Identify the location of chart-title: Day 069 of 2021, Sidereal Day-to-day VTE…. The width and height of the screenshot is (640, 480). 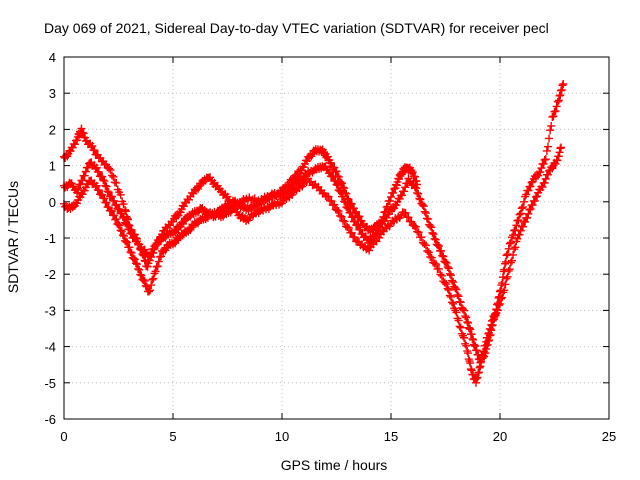
(296, 28).